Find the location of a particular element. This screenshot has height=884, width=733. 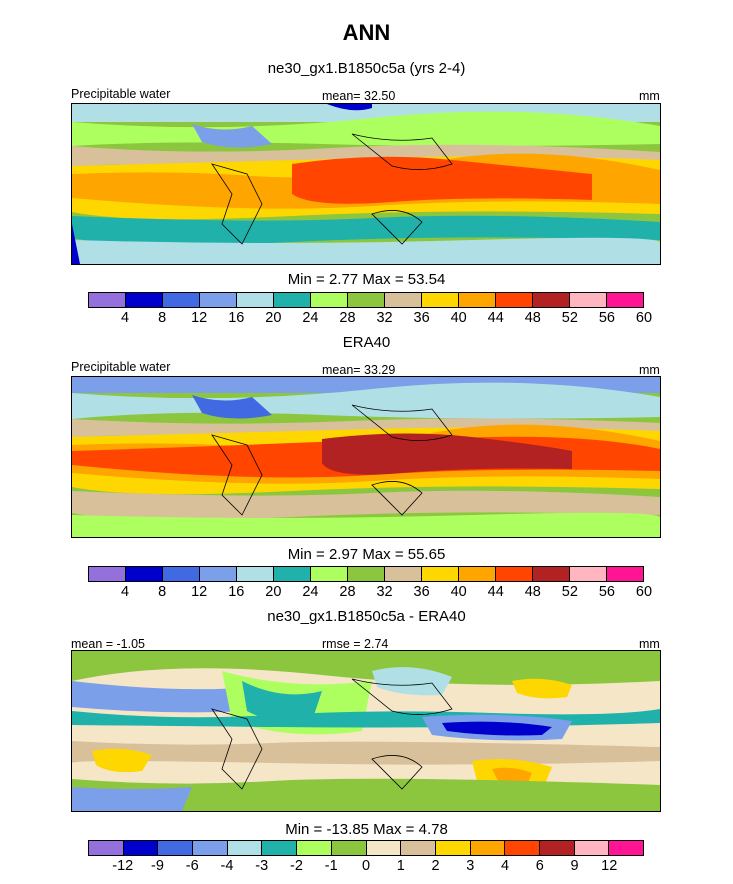

colorbar-label: 0 is located at coordinates (366, 866).